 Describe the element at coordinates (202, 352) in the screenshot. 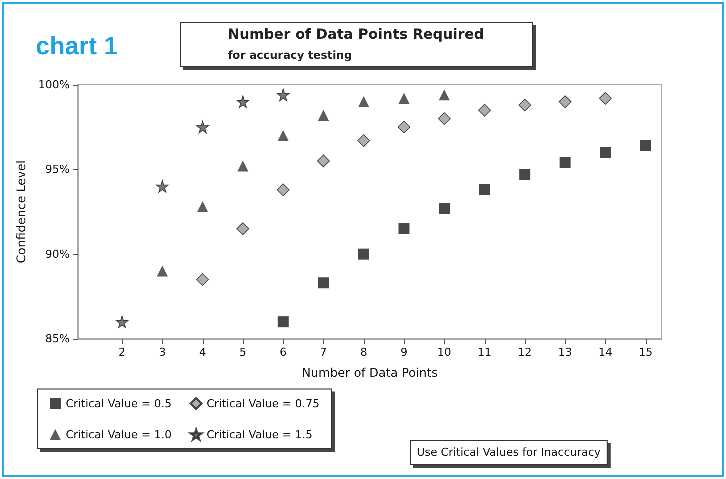

I see `x-tick-label: 4` at that location.